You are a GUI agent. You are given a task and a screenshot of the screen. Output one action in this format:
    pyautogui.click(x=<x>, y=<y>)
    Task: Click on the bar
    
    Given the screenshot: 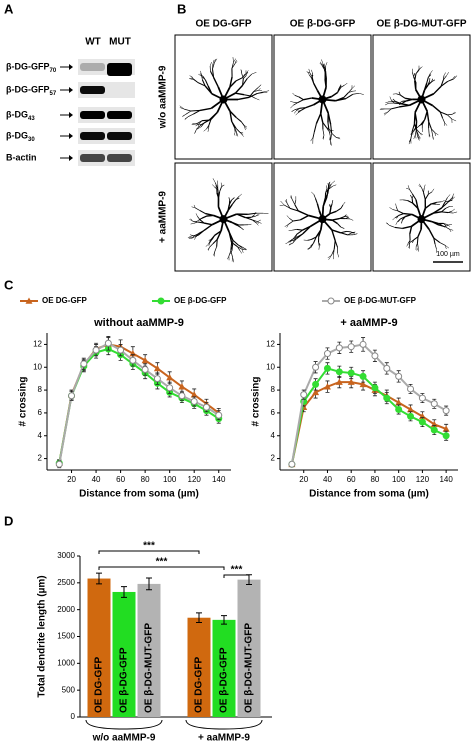 What is the action you would take?
    pyautogui.click(x=149, y=650)
    